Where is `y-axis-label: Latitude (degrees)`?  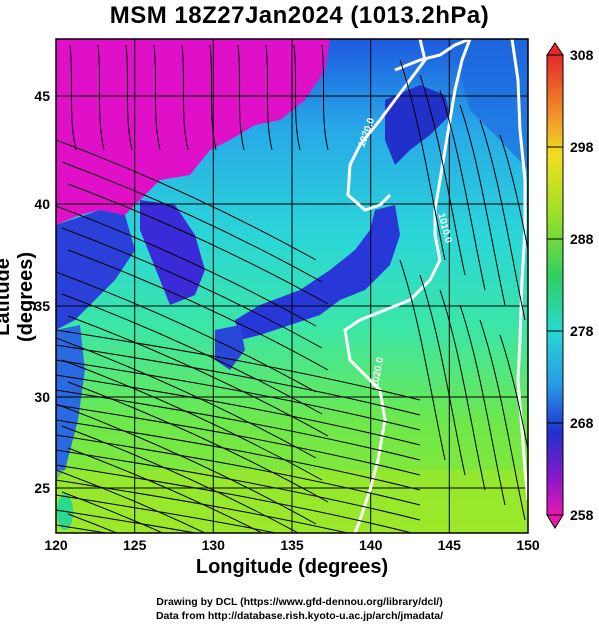
y-axis-label: Latitude (degrees) is located at coordinates (18, 297).